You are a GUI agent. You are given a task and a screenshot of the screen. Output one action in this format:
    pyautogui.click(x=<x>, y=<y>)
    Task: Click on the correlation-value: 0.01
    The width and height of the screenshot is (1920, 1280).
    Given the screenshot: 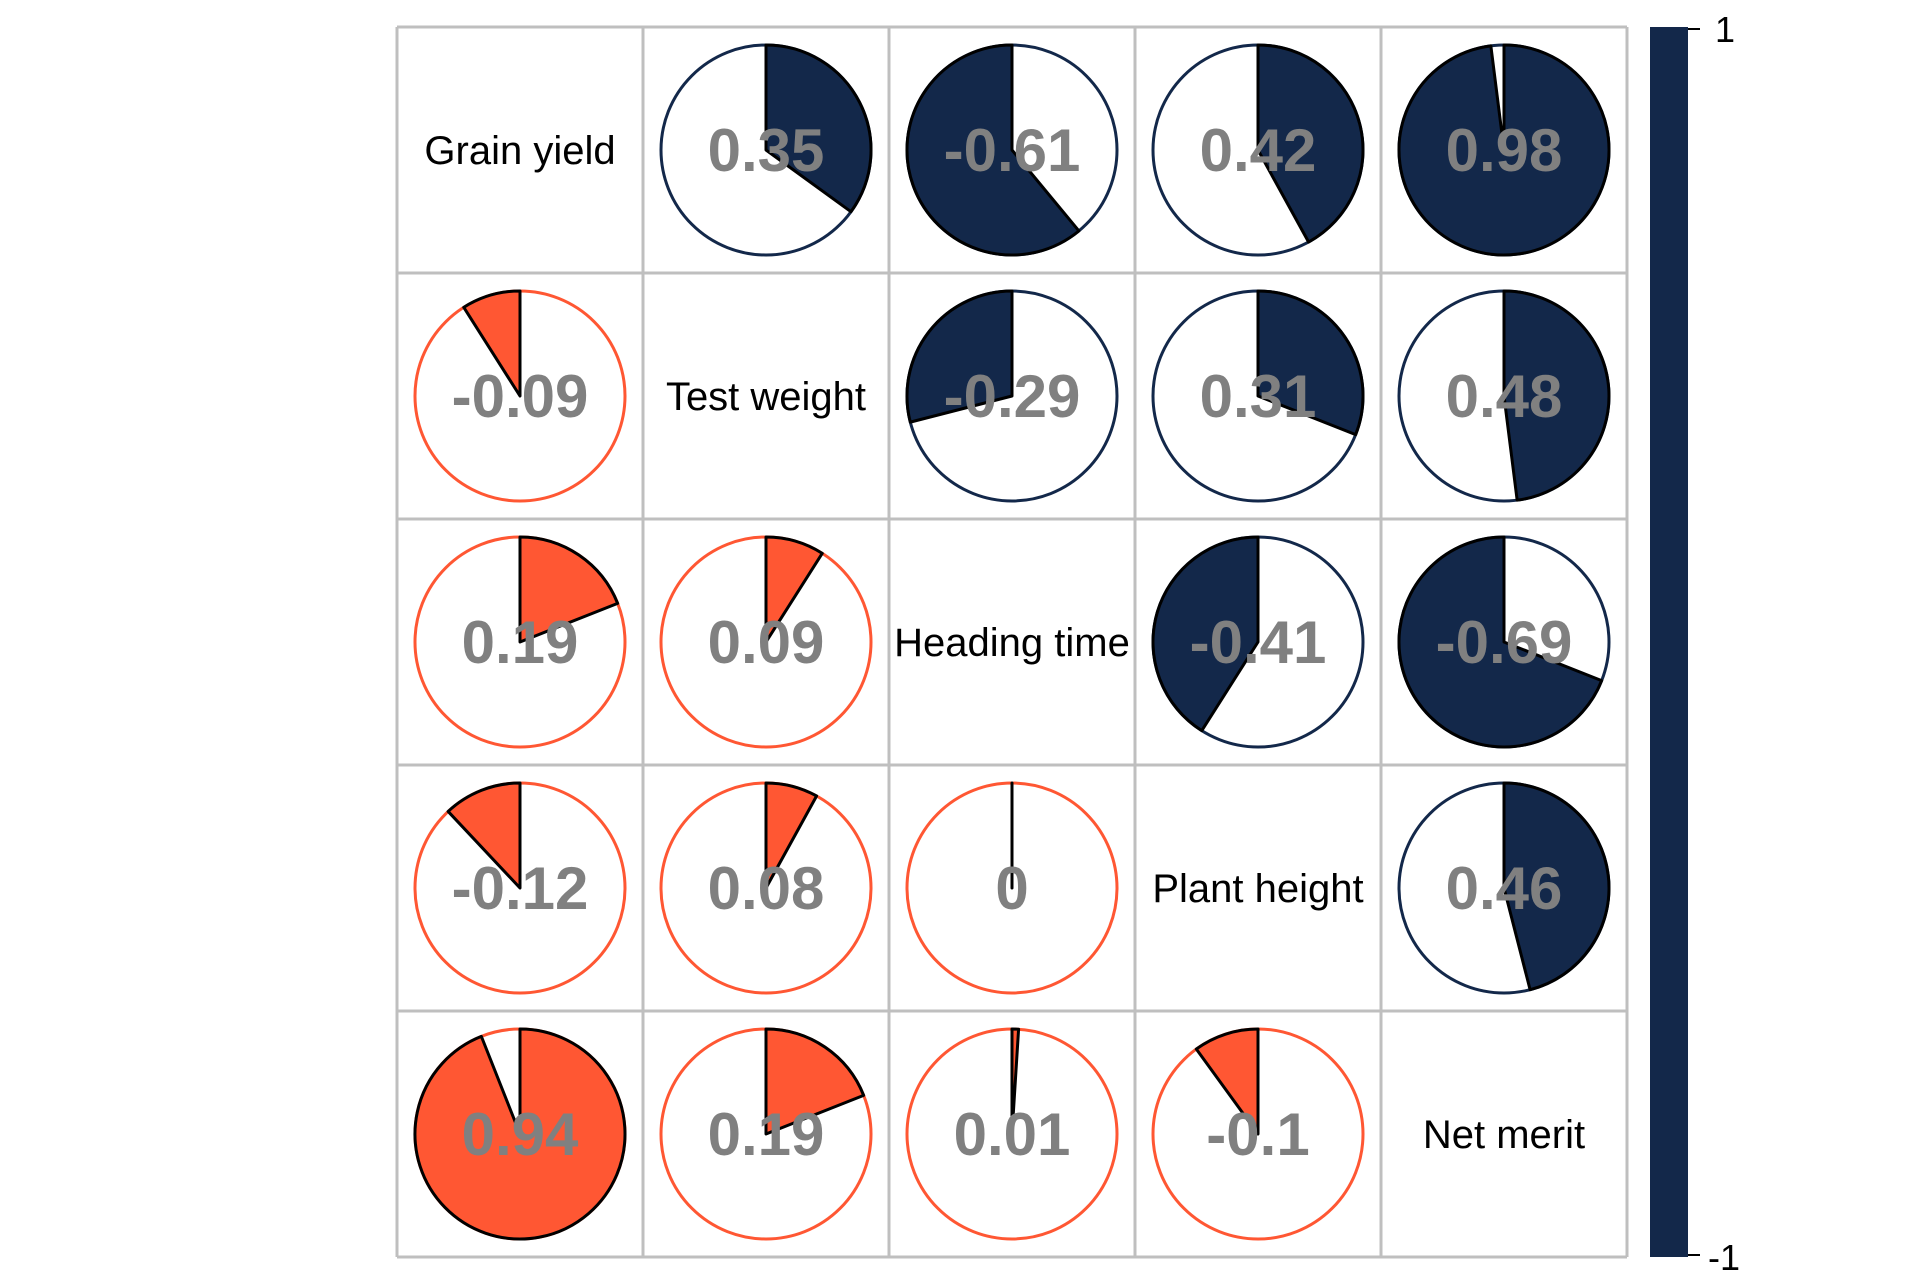 What is the action you would take?
    pyautogui.click(x=1012, y=1134)
    